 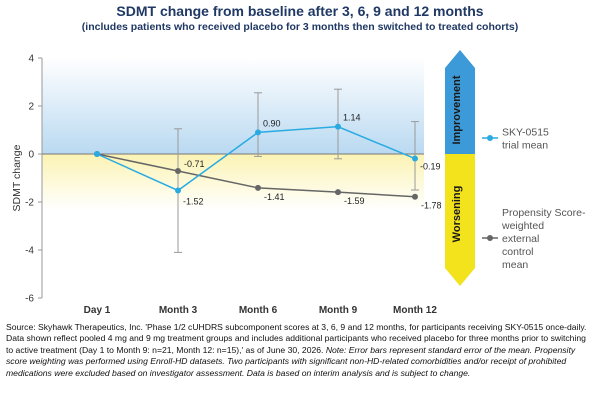 I want to click on legend-label: SKY-0515, so click(x=525, y=133).